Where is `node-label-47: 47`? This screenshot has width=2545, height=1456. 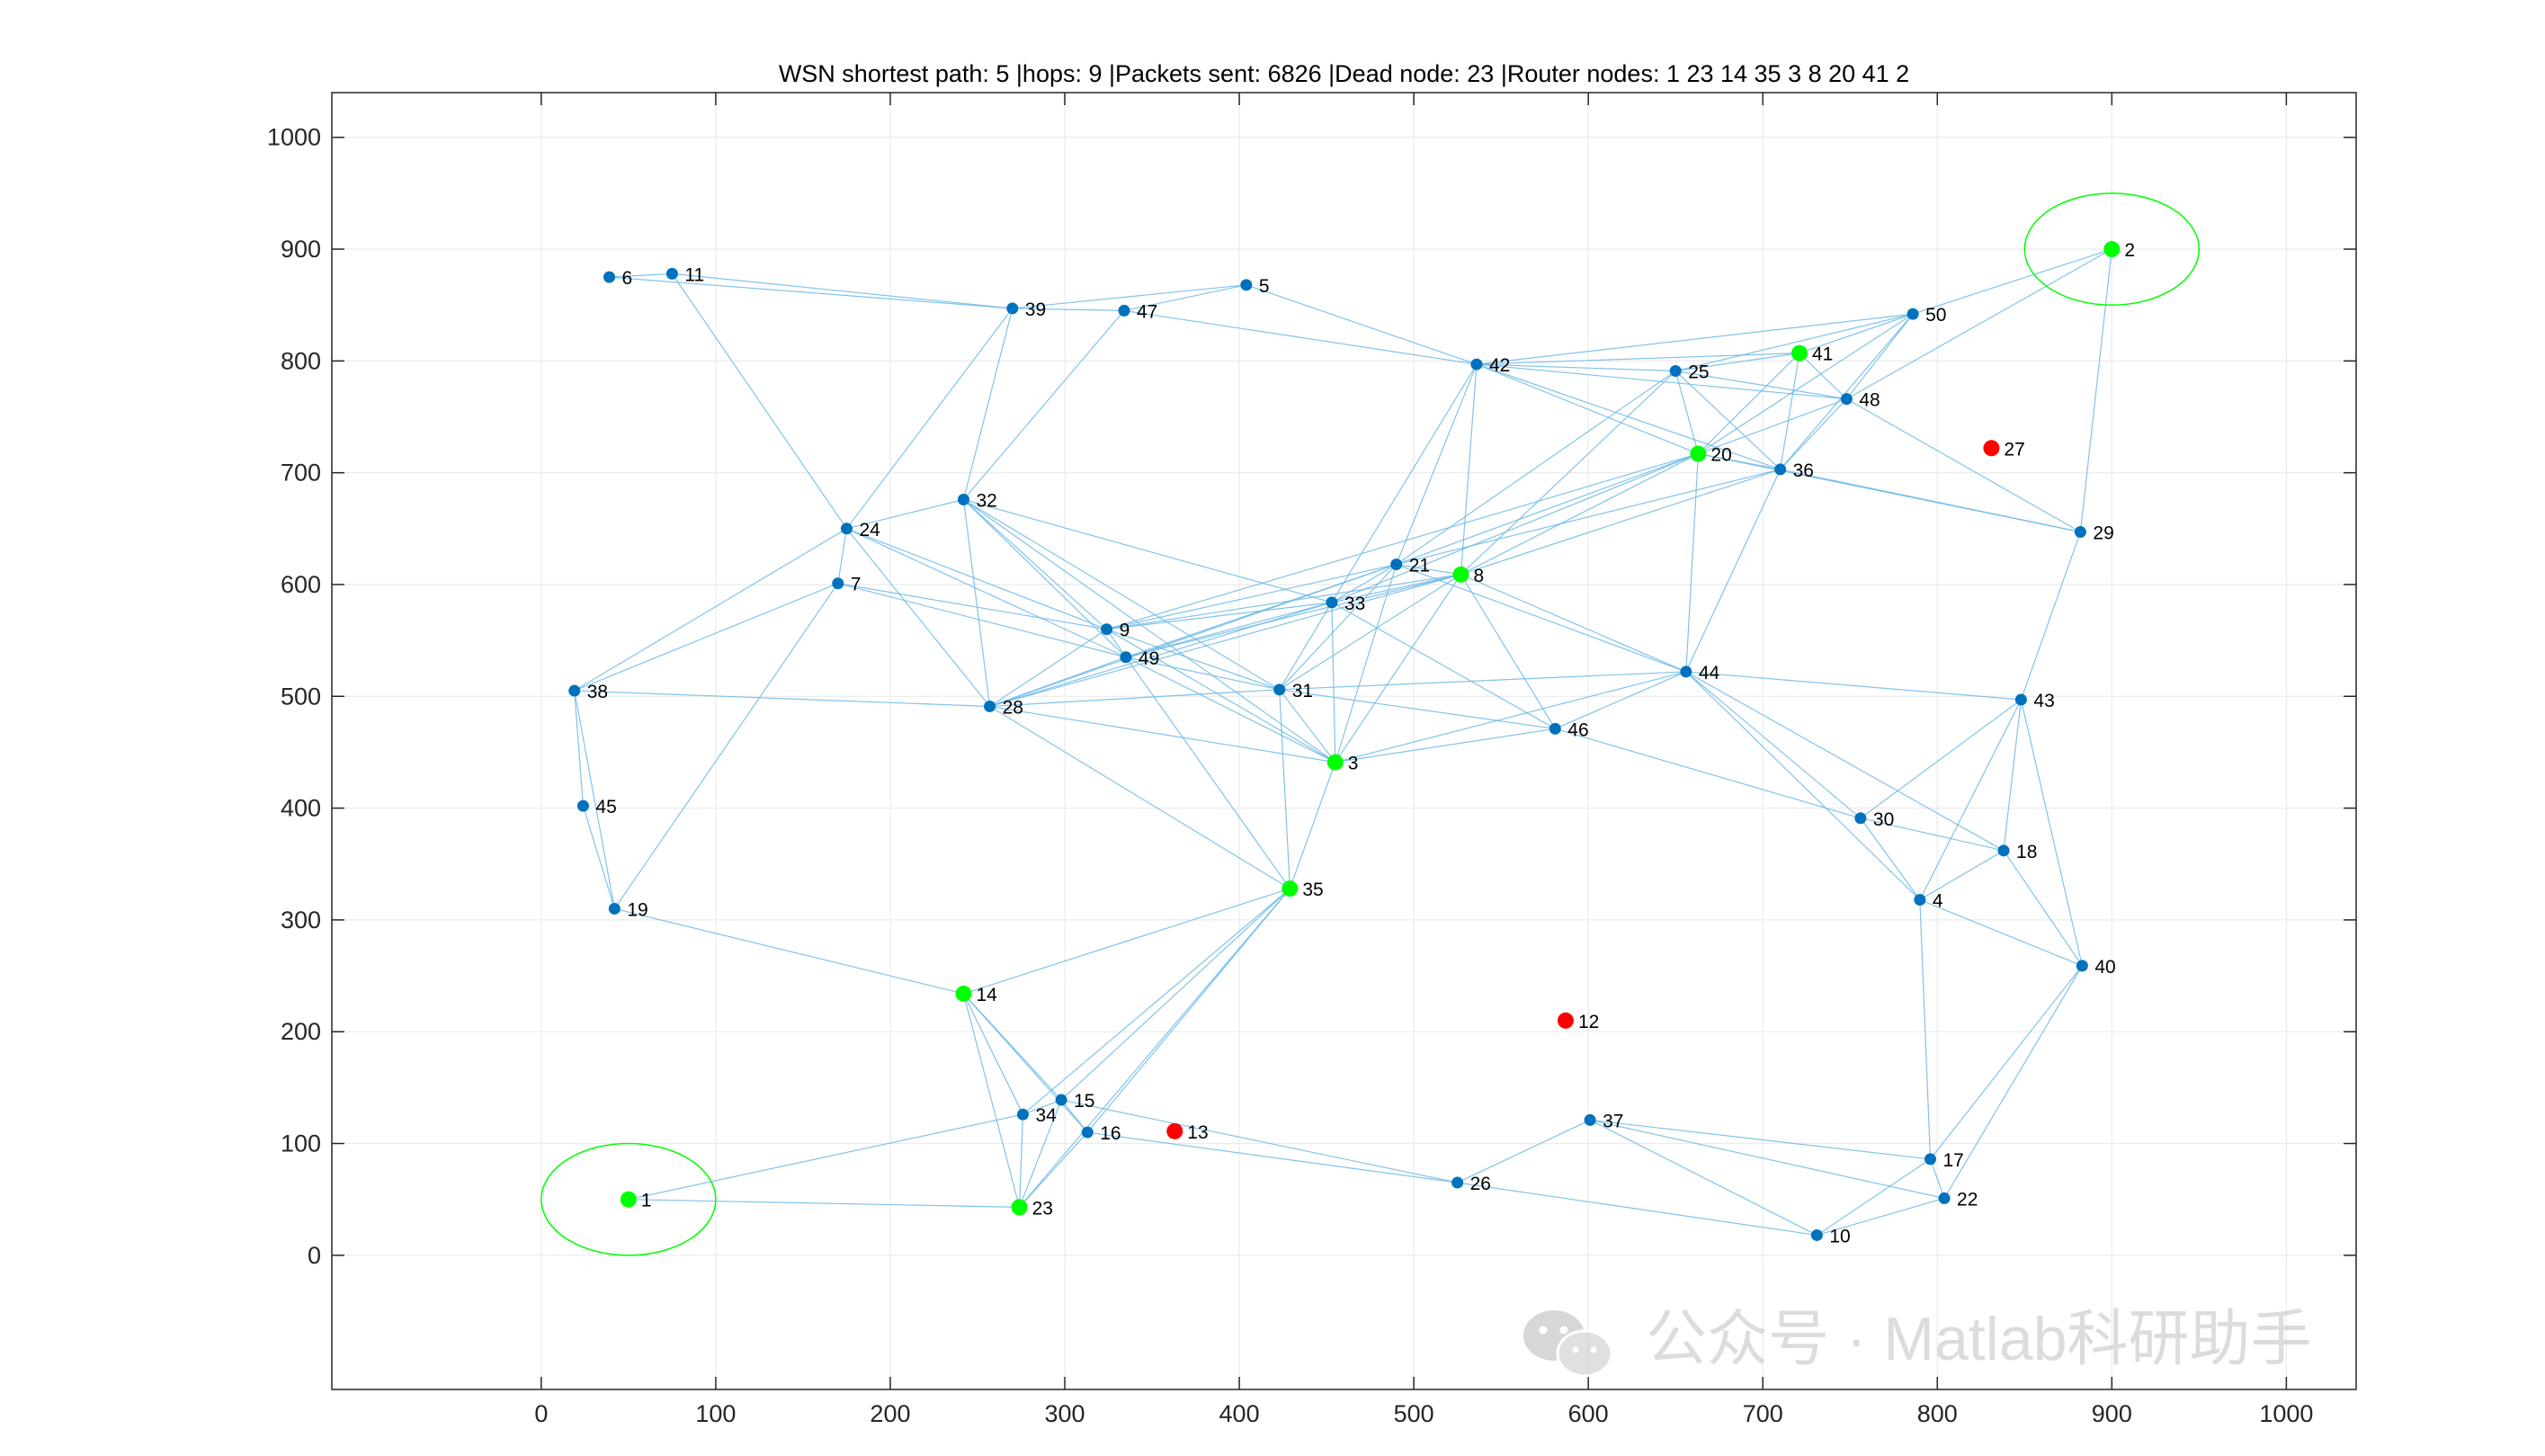 node-label-47: 47 is located at coordinates (1147, 312).